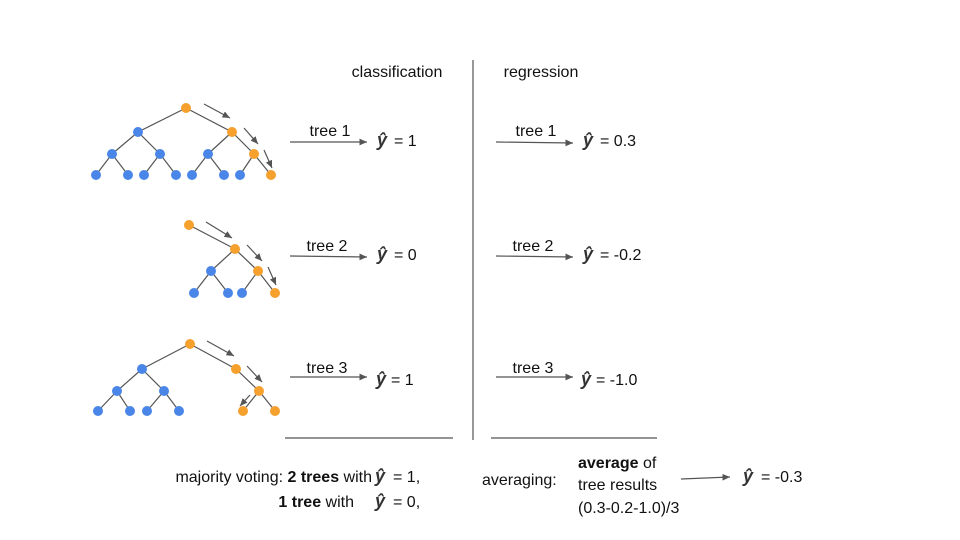 The width and height of the screenshot is (960, 540). What do you see at coordinates (273, 477) in the screenshot?
I see `classification-summary-line1: majority voting: 2 trees with` at bounding box center [273, 477].